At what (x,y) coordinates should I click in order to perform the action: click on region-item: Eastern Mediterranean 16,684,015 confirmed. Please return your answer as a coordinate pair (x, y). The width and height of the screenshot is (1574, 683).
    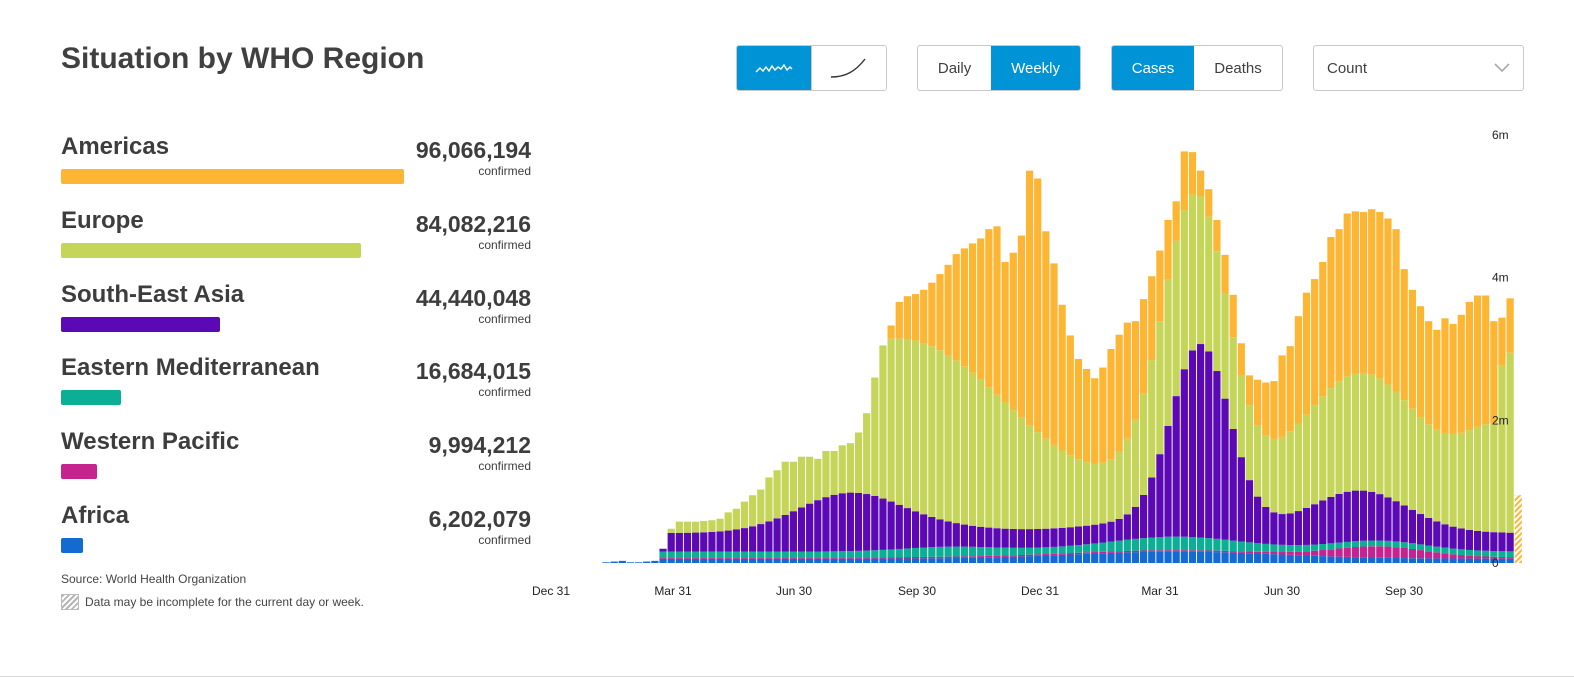
    Looking at the image, I should click on (296, 391).